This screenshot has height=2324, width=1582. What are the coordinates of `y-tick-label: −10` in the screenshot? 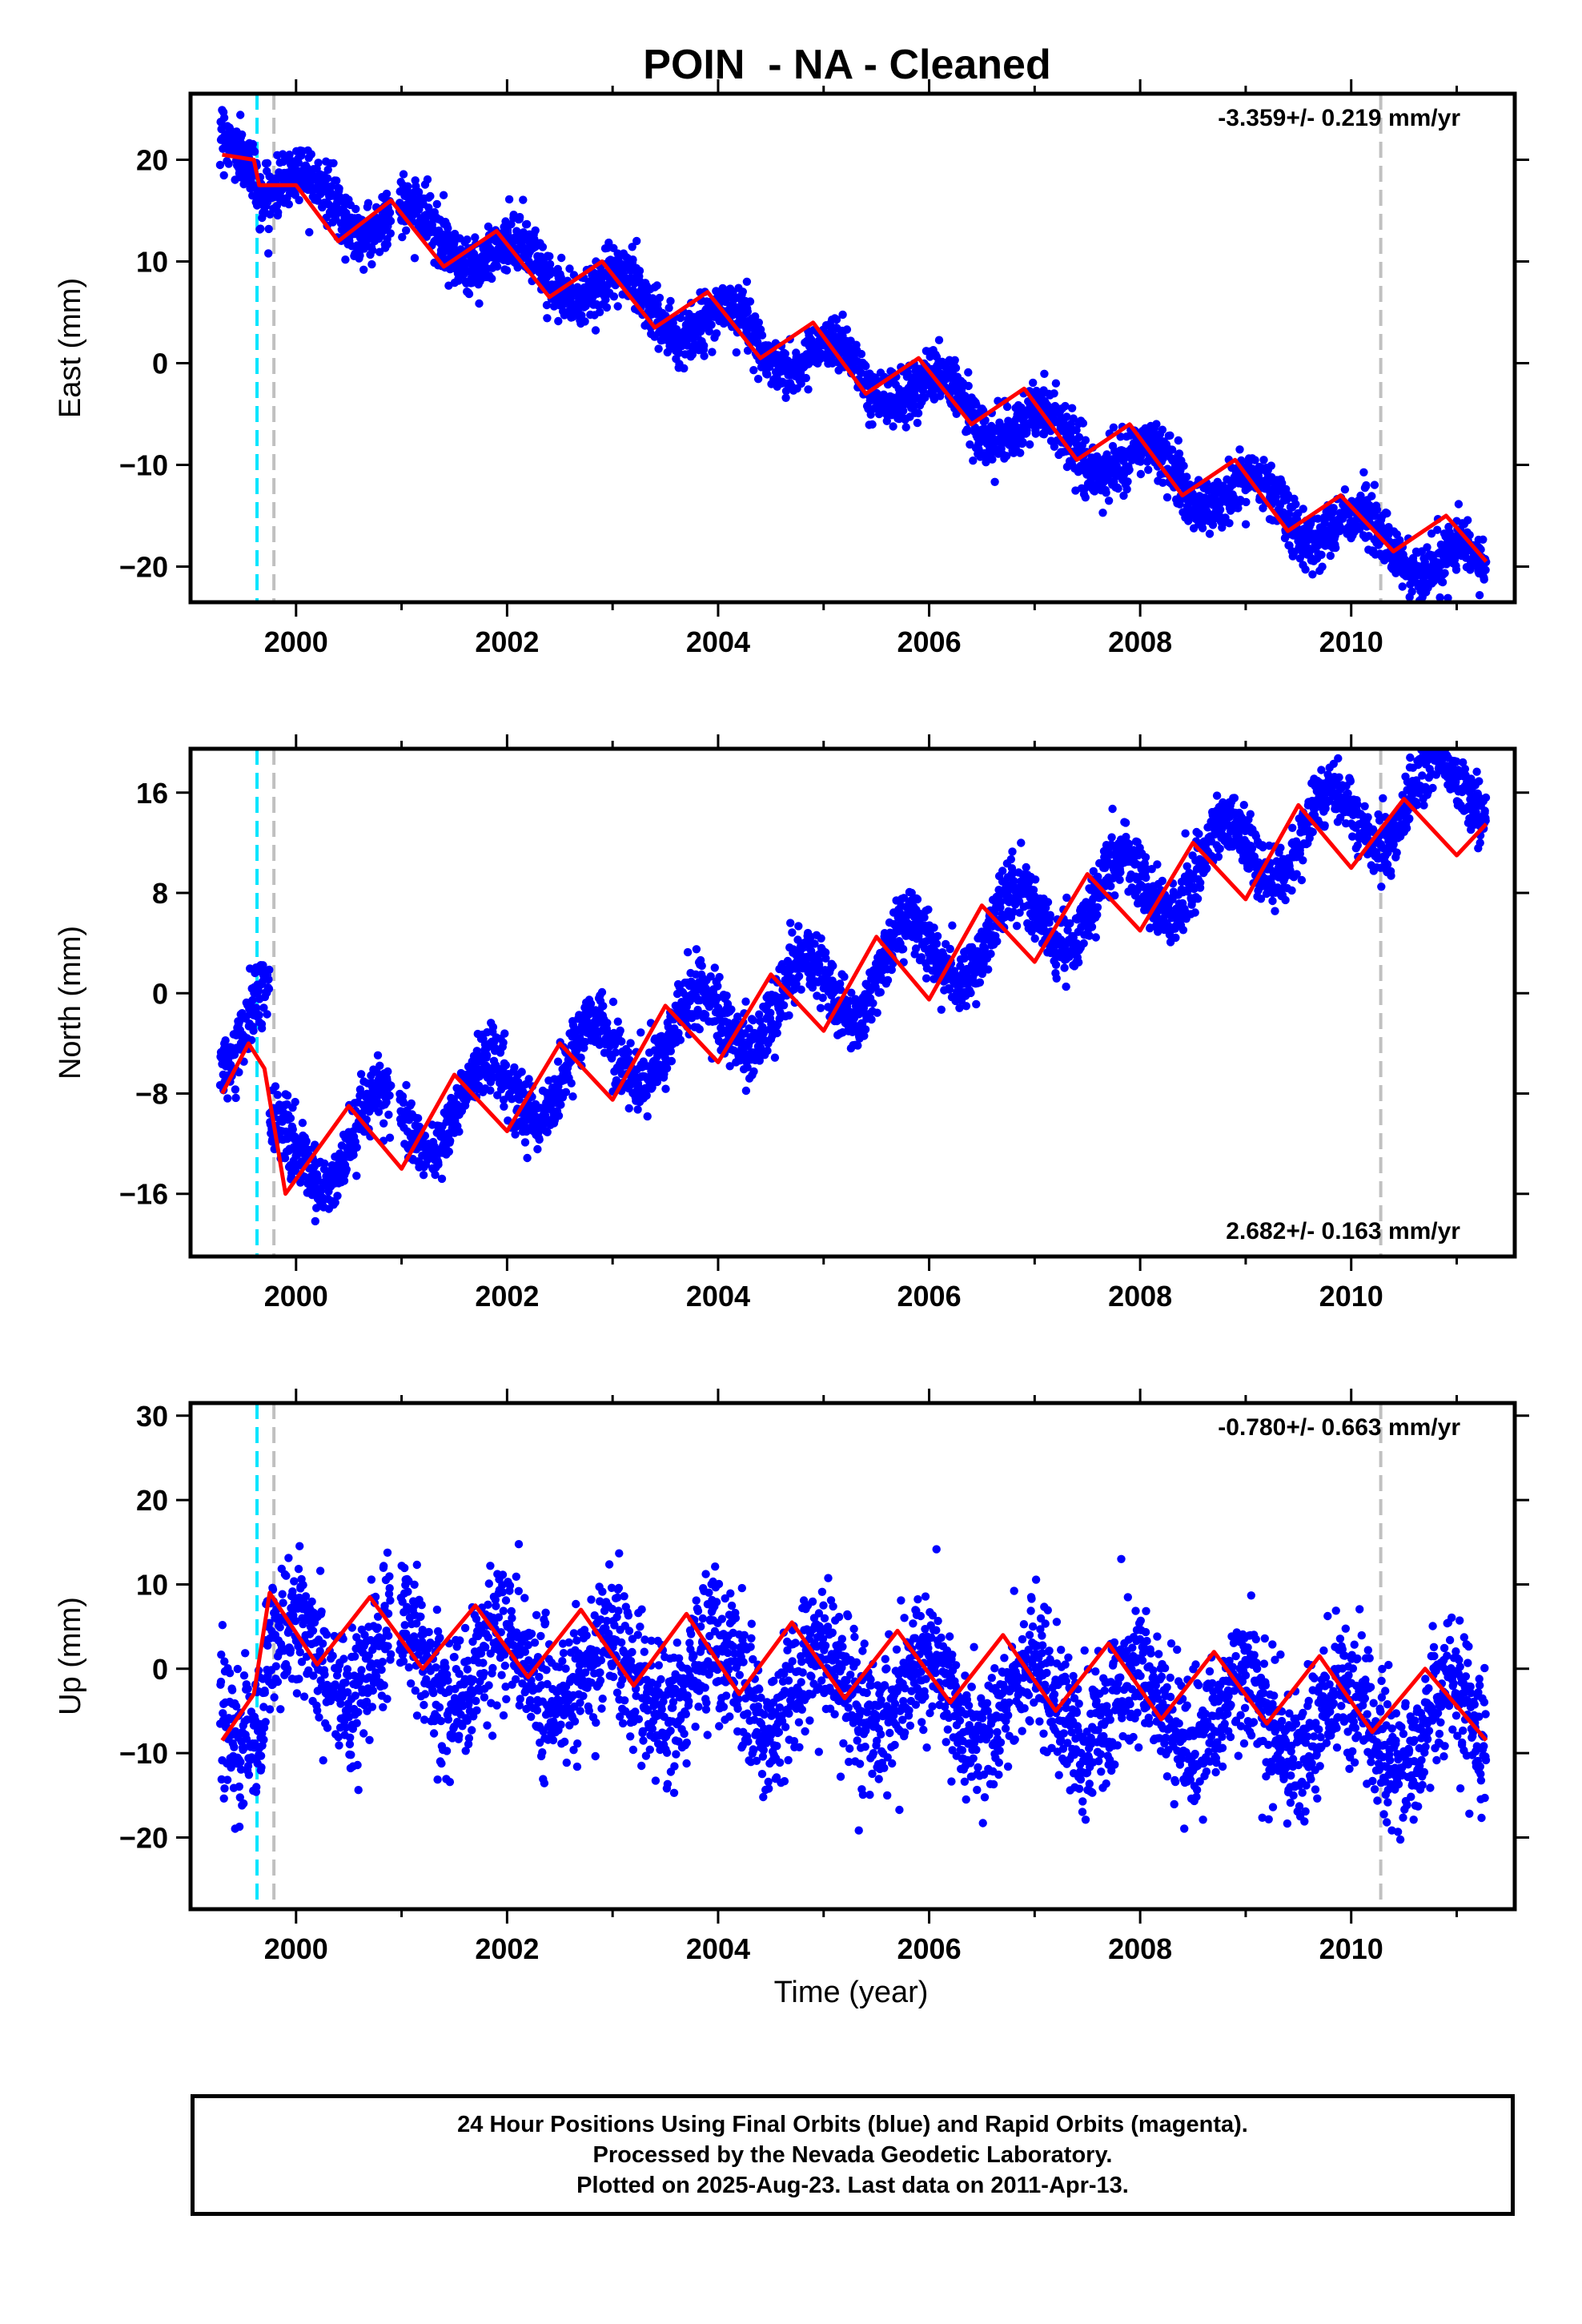 It's located at (144, 465).